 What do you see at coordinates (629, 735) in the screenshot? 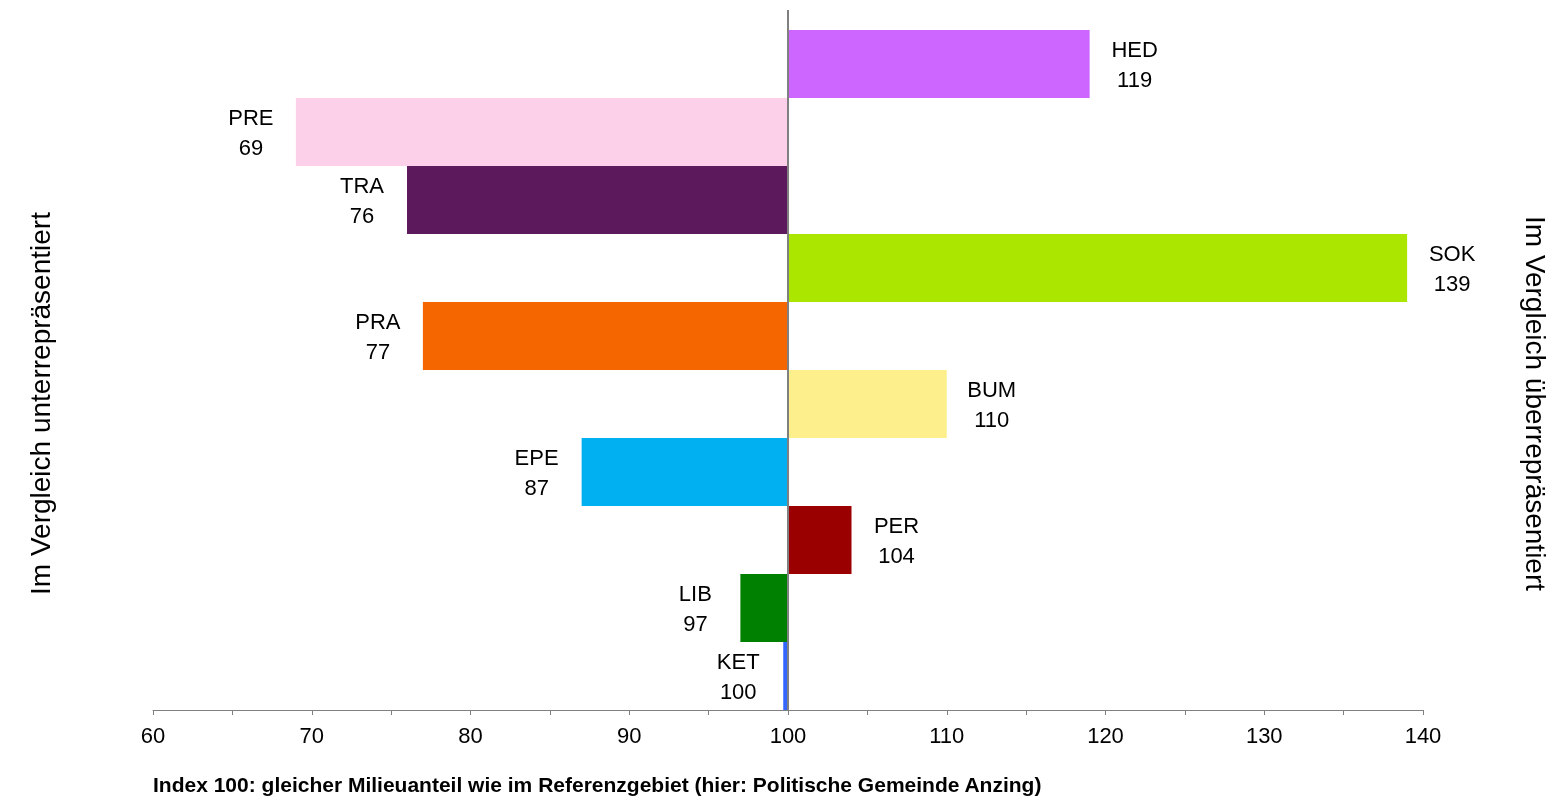
I see `x-tick-label: 90` at bounding box center [629, 735].